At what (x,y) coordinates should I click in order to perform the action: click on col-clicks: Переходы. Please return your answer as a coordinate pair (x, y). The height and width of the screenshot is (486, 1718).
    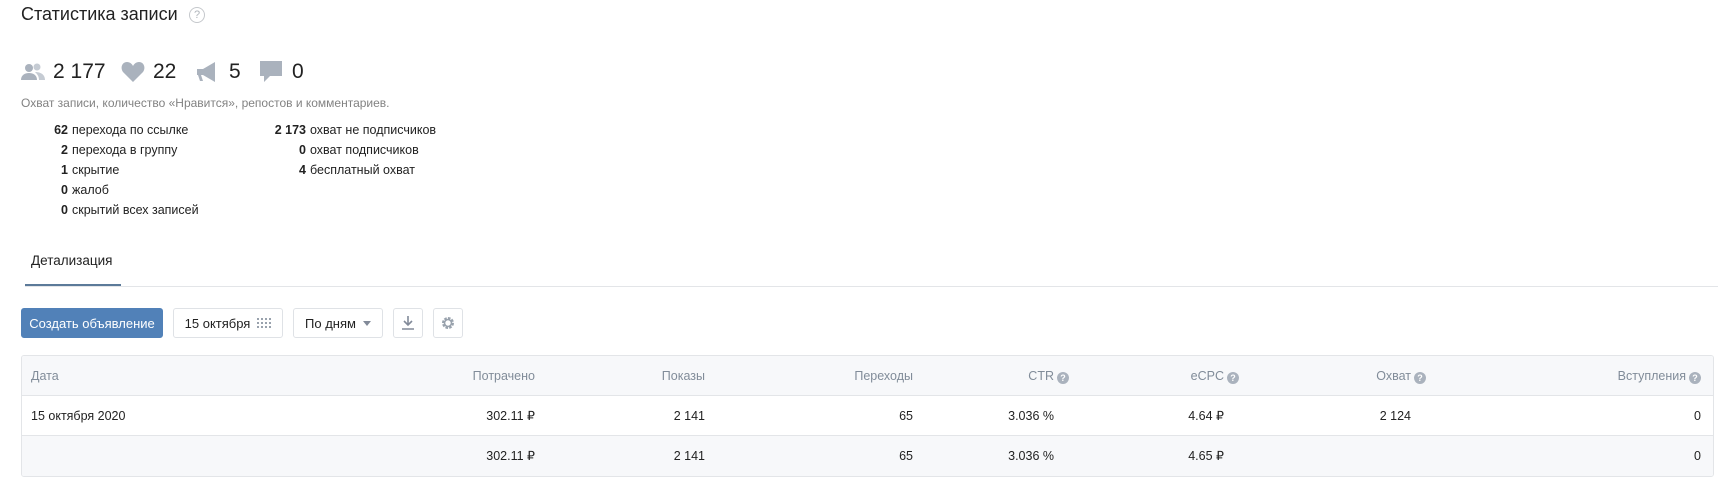
    Looking at the image, I should click on (883, 376).